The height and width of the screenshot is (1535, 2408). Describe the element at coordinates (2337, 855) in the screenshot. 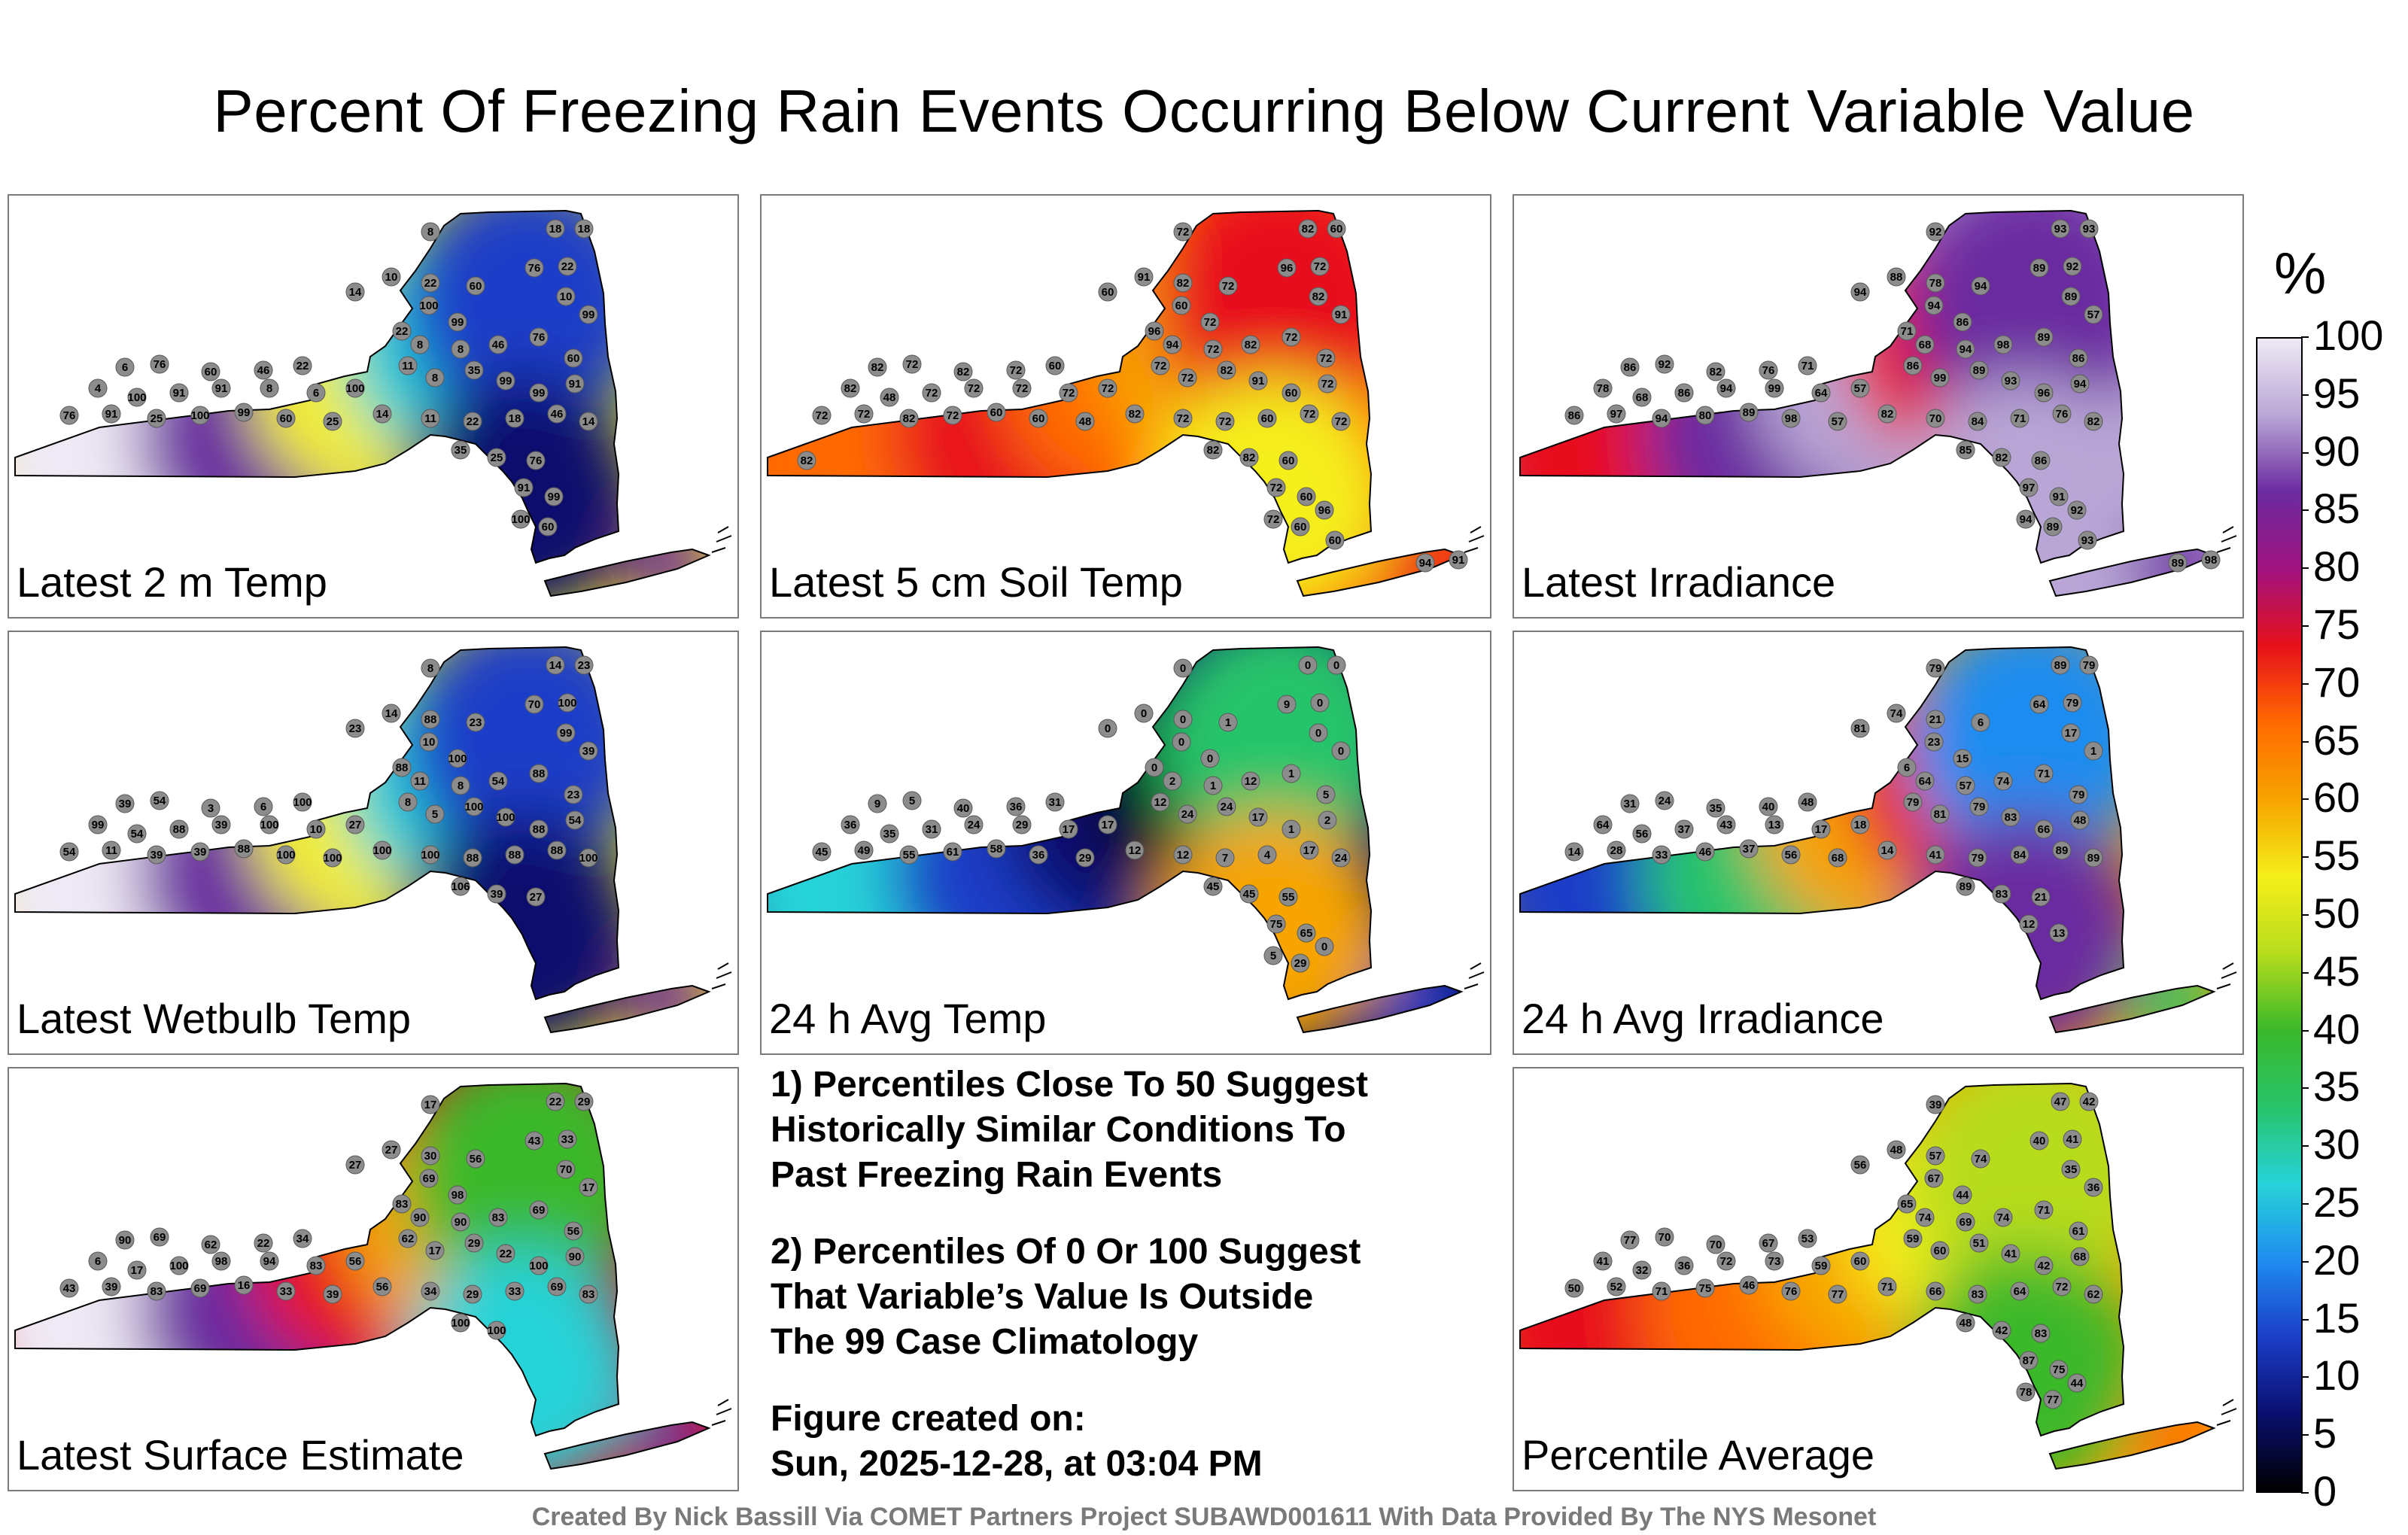

I see `colorbar-tick-label: 55` at that location.